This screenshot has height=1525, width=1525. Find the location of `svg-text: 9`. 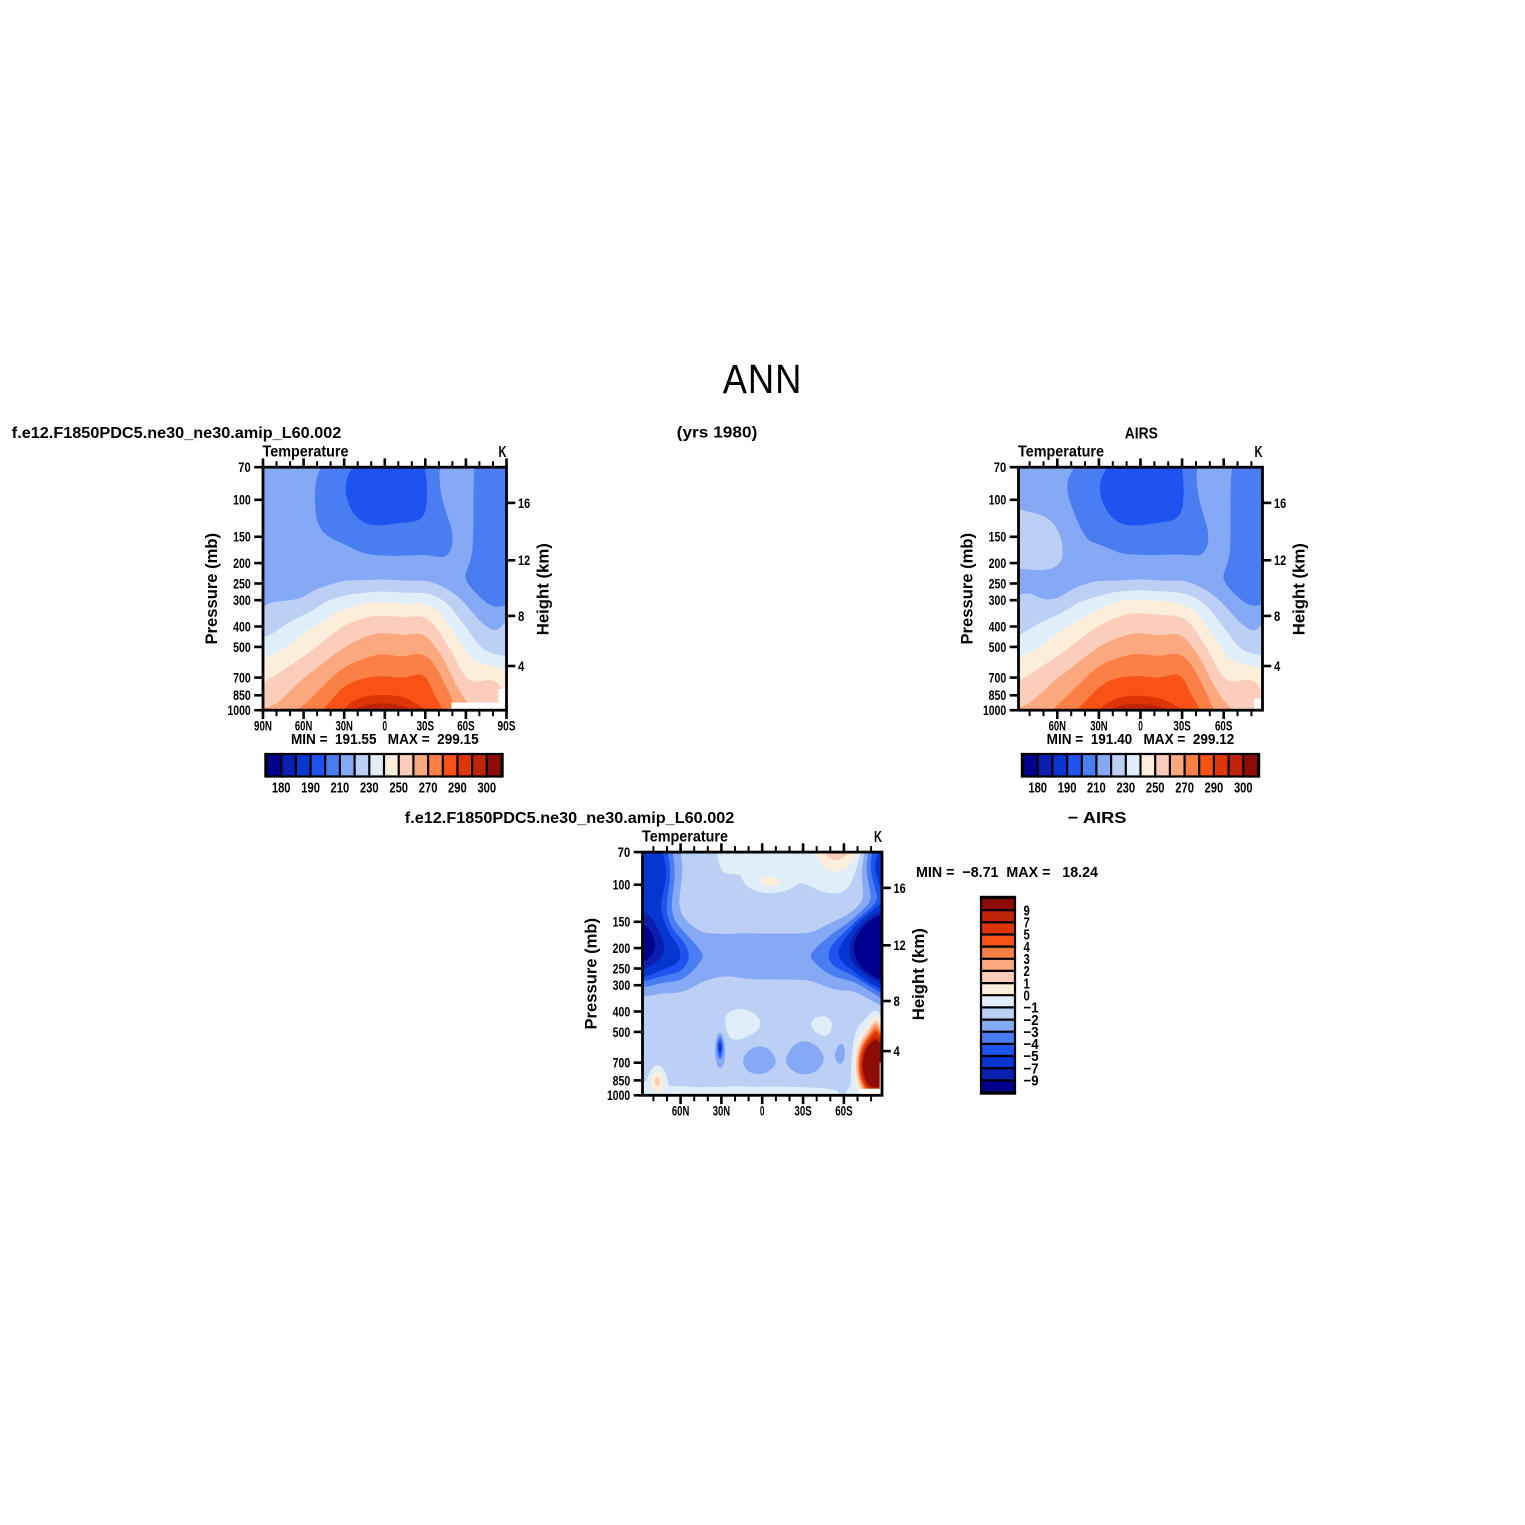

svg-text: 9 is located at coordinates (1027, 910).